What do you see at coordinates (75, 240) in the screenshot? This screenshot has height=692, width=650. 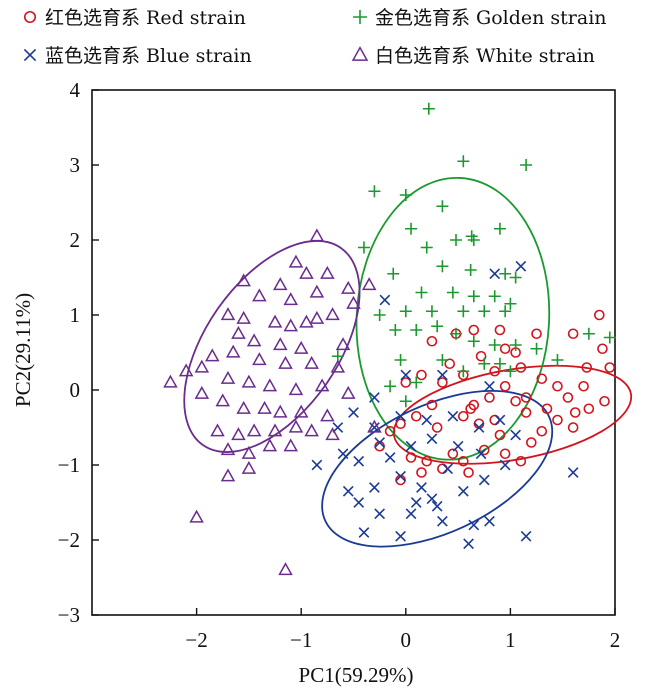 I see `y-tick-label: 2` at bounding box center [75, 240].